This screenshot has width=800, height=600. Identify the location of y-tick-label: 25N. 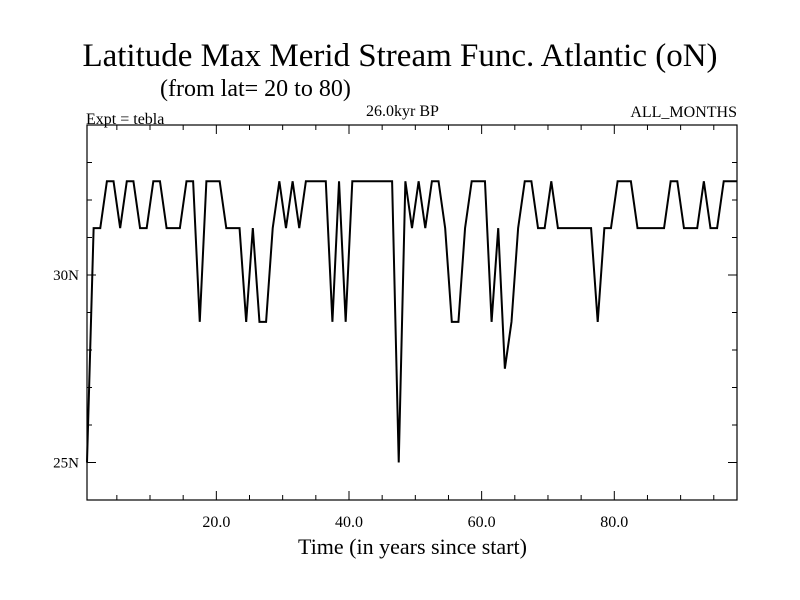
(66, 464).